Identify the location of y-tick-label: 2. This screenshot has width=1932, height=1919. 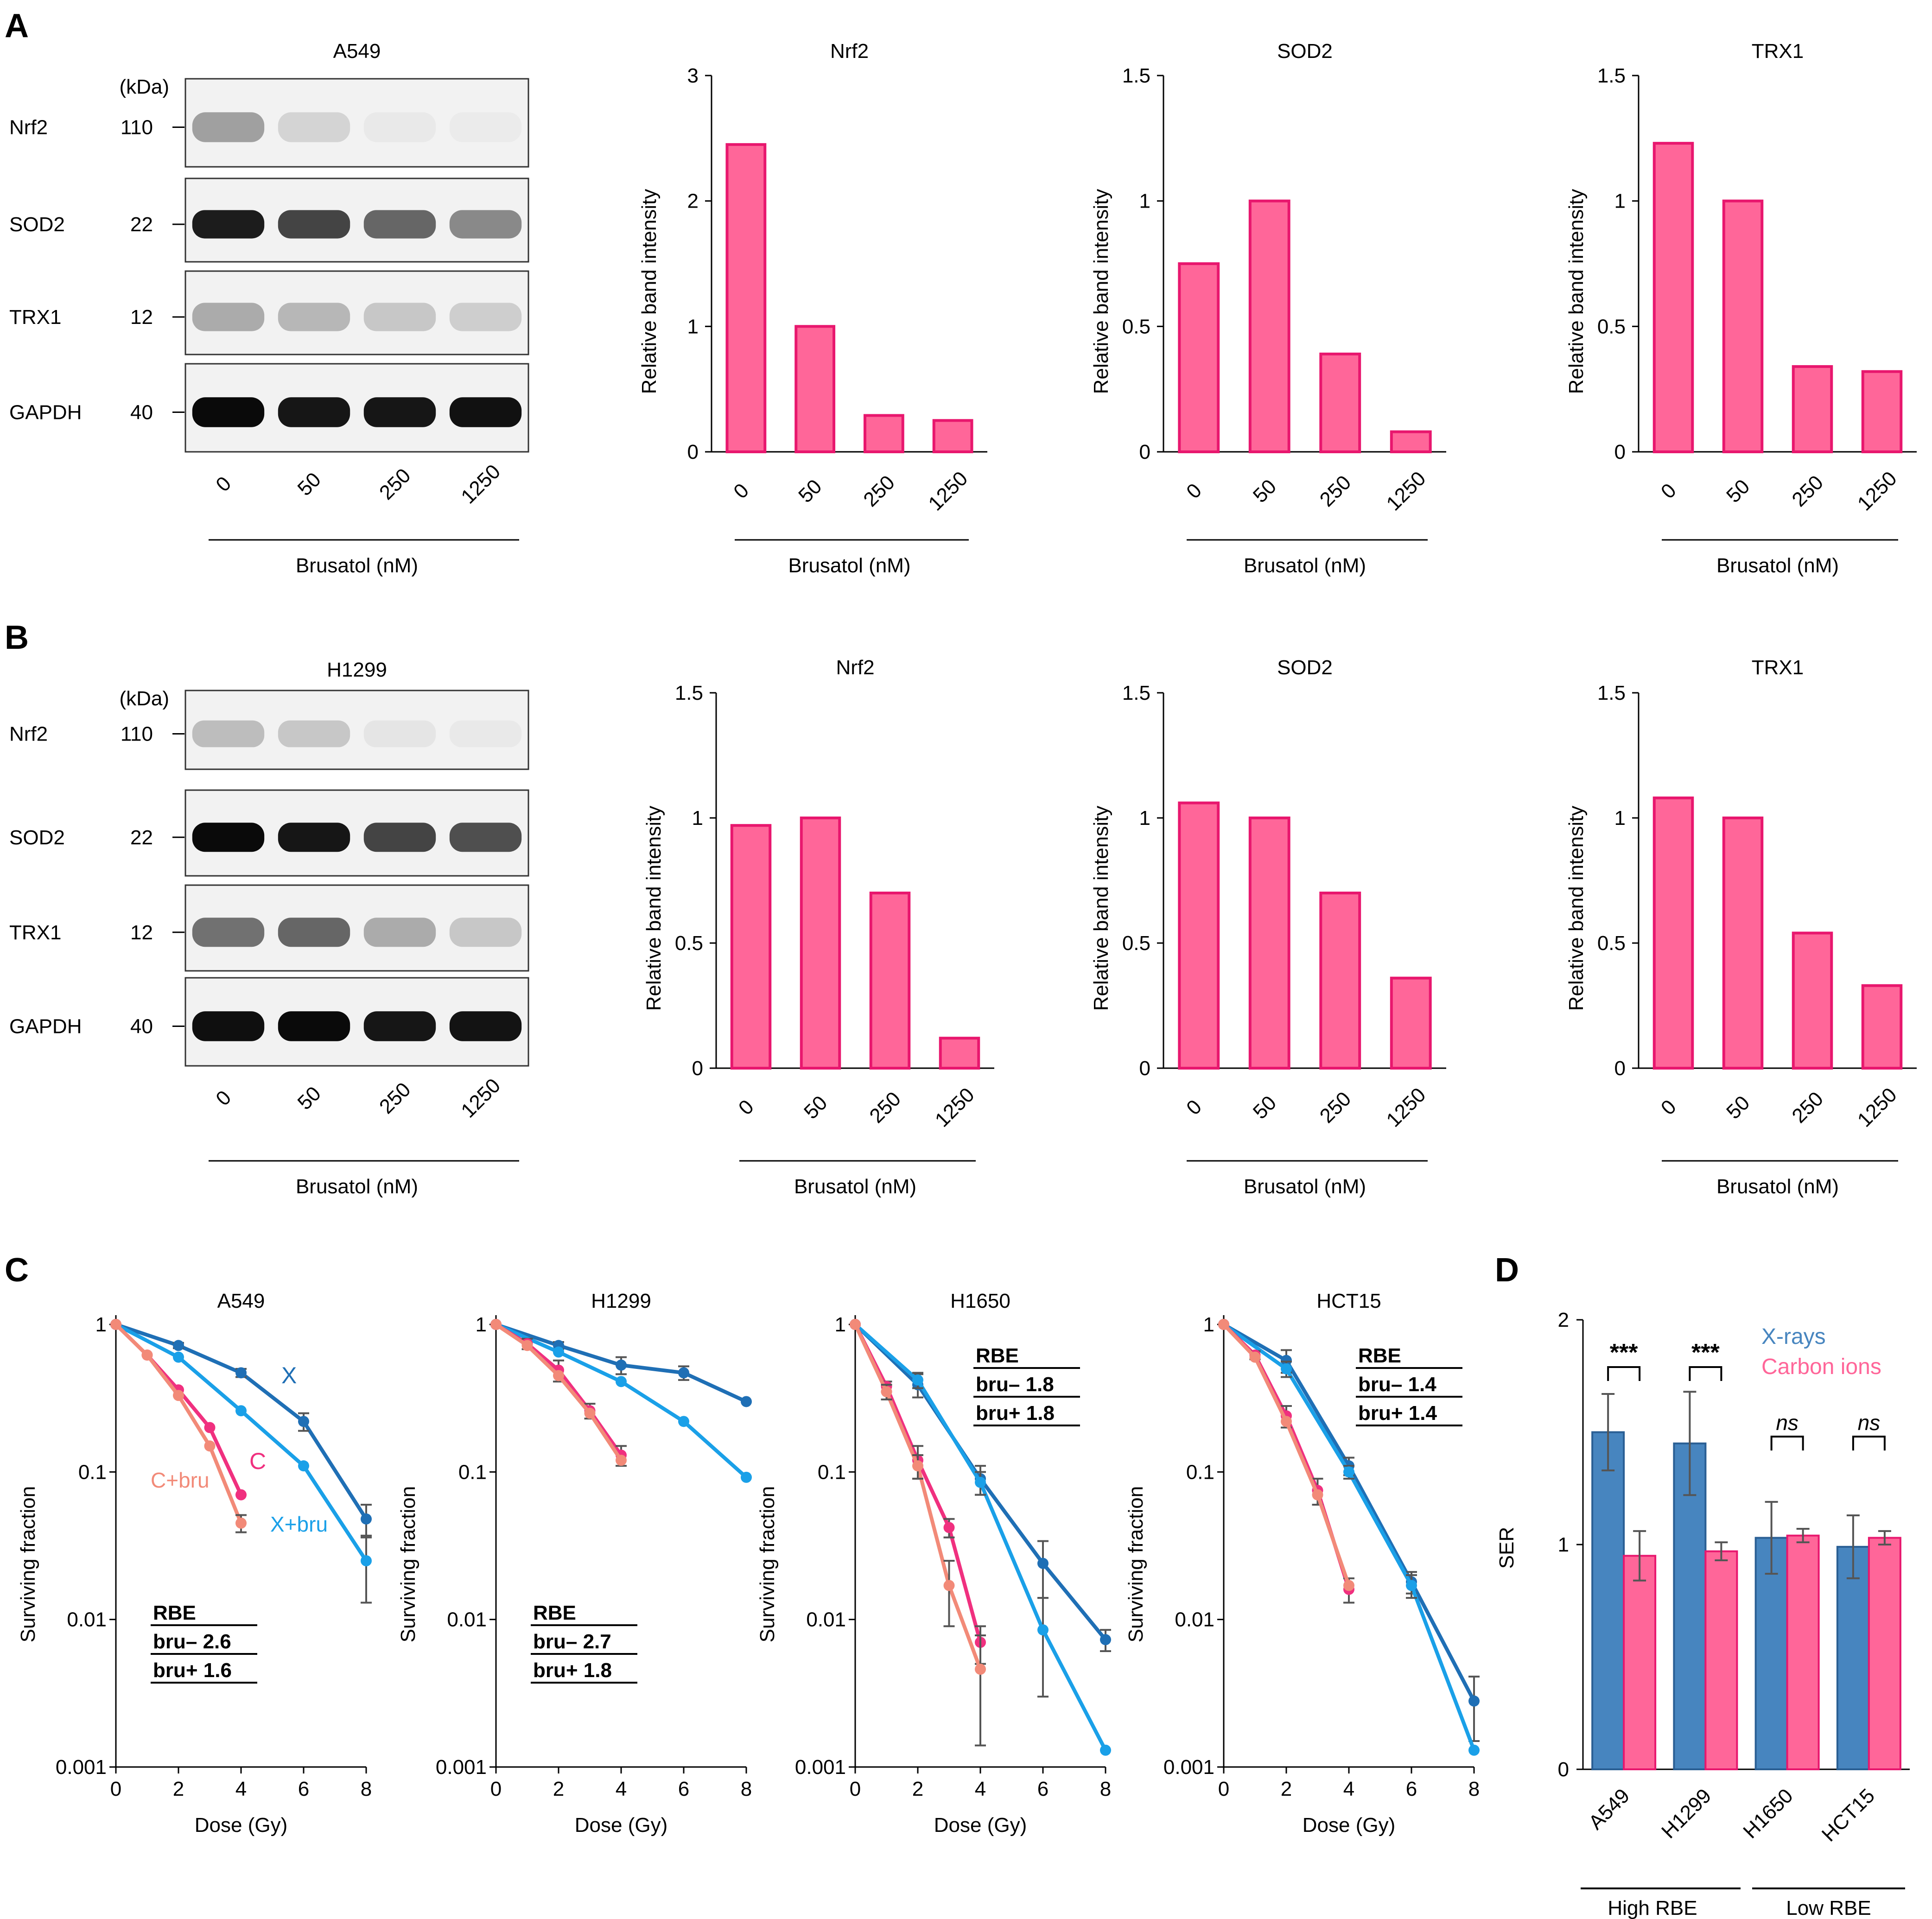
(1563, 1320).